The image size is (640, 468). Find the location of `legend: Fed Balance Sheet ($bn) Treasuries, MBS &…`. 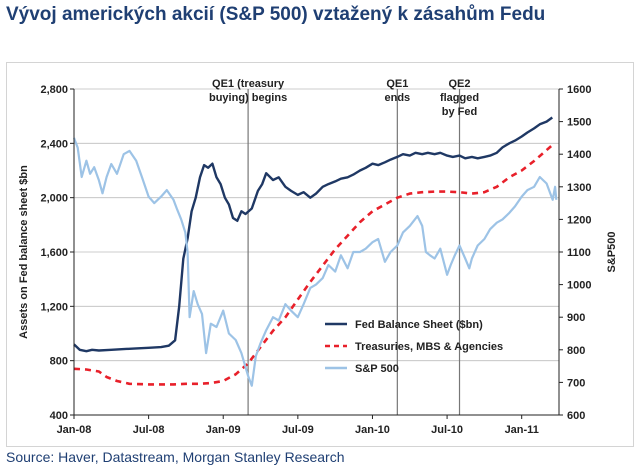

legend: Fed Balance Sheet ($bn) Treasuries, MBS &… is located at coordinates (414, 347).